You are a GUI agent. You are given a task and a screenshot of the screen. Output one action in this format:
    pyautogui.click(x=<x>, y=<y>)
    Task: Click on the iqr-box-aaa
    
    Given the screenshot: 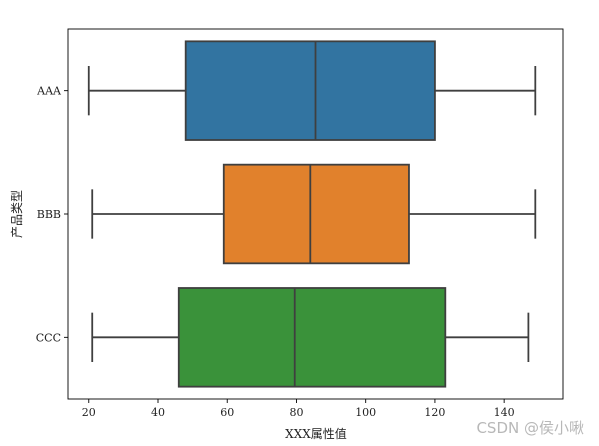 What is the action you would take?
    pyautogui.click(x=310, y=90)
    